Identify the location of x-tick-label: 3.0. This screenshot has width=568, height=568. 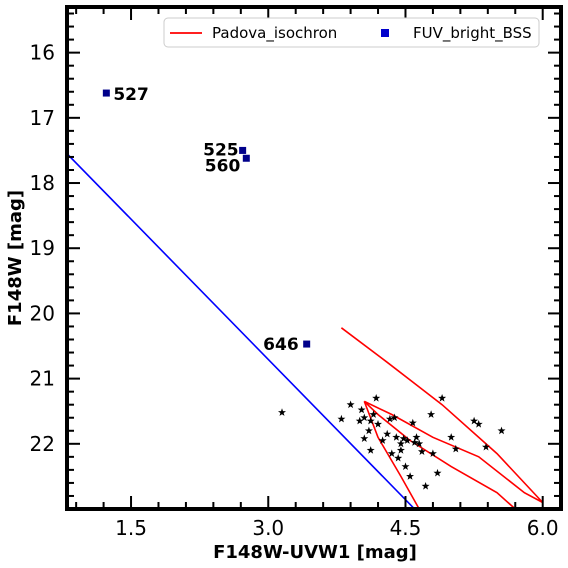
(268, 528).